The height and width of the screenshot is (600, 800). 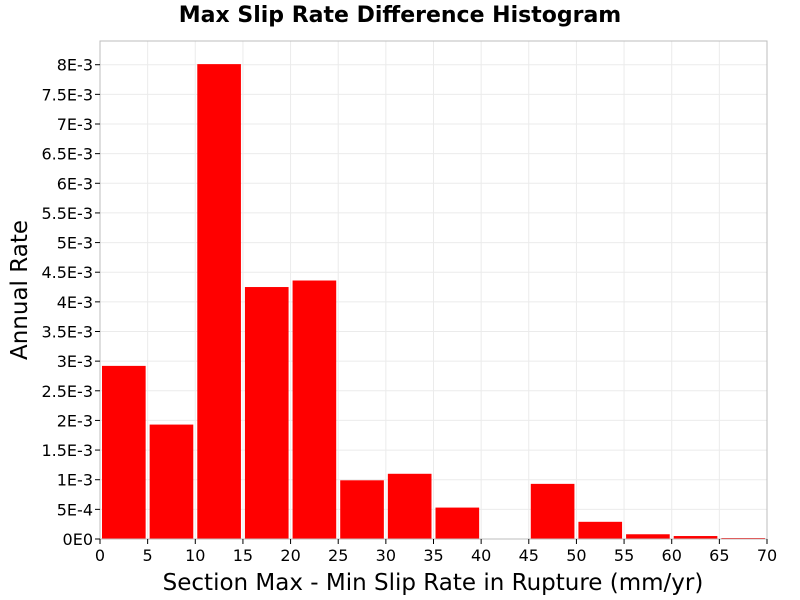 What do you see at coordinates (75, 420) in the screenshot?
I see `y-tick-label: 2E-3` at bounding box center [75, 420].